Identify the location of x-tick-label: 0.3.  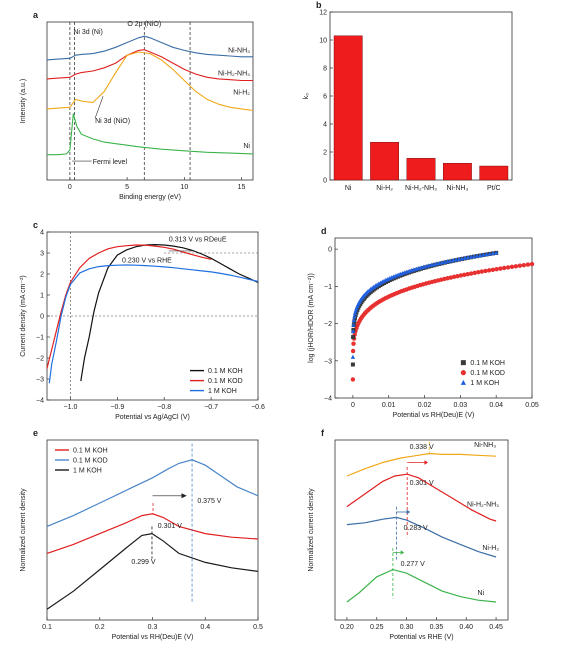
(153, 627).